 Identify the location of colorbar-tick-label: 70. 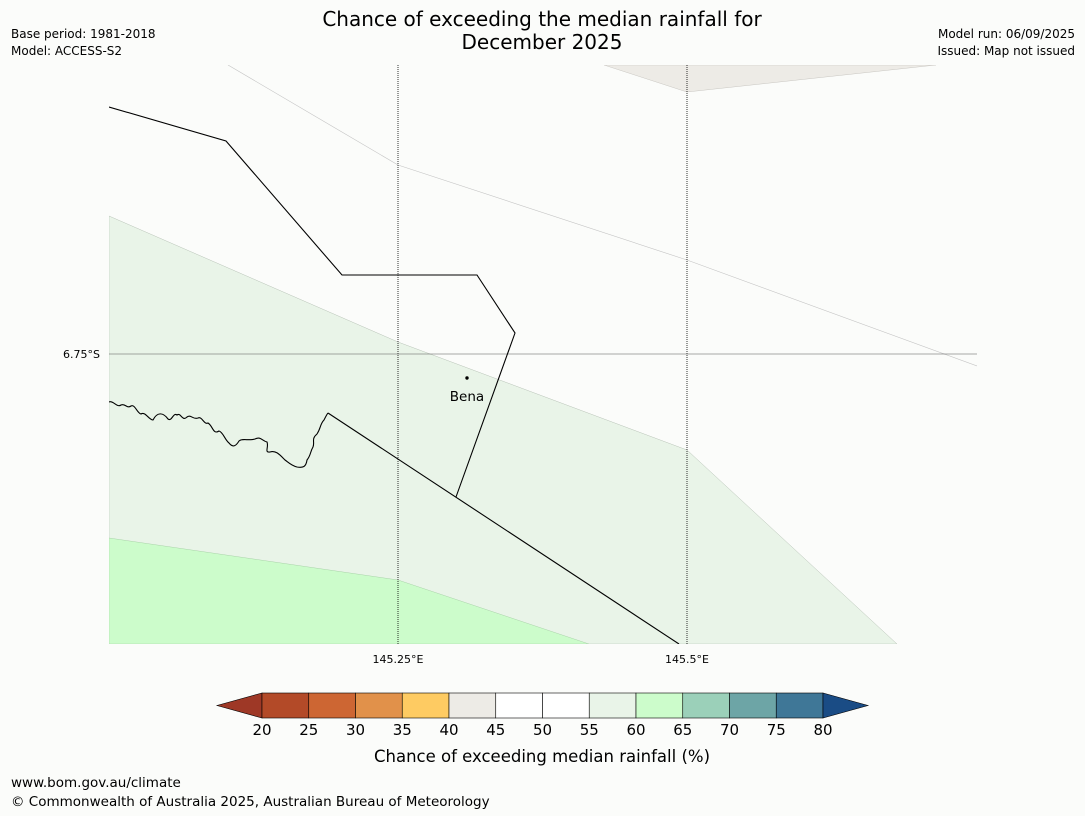
(729, 730).